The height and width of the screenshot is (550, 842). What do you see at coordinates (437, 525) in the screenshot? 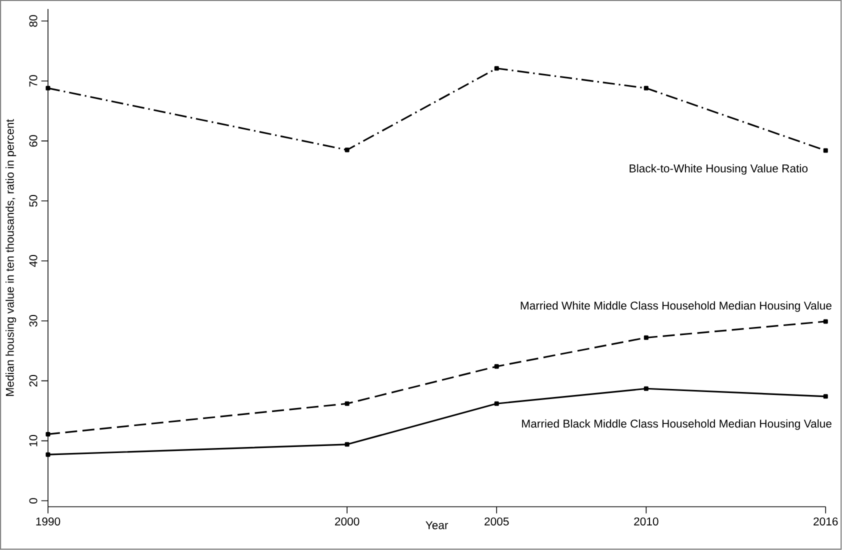
I see `x-axis-title: Year` at bounding box center [437, 525].